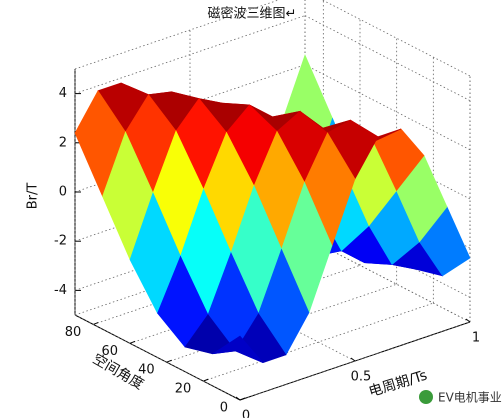 The image size is (504, 418). I want to click on watermark-icon, so click(426, 397).